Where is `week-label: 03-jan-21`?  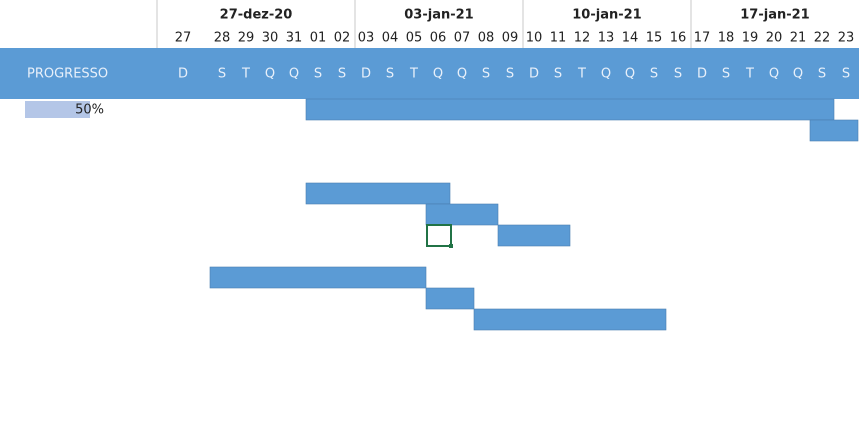 week-label: 03-jan-21 is located at coordinates (438, 15).